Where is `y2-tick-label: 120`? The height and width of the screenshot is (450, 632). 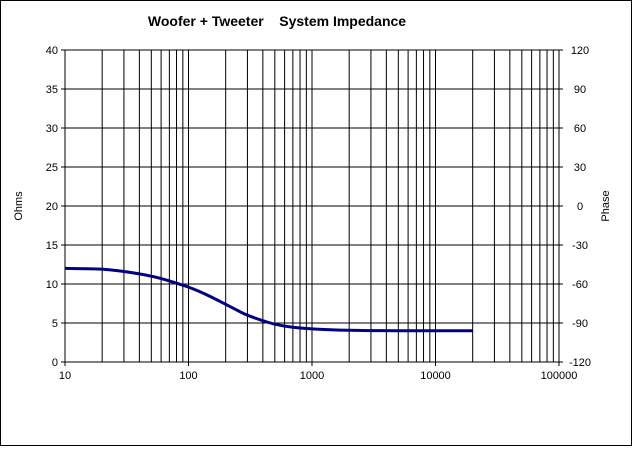 y2-tick-label: 120 is located at coordinates (580, 51).